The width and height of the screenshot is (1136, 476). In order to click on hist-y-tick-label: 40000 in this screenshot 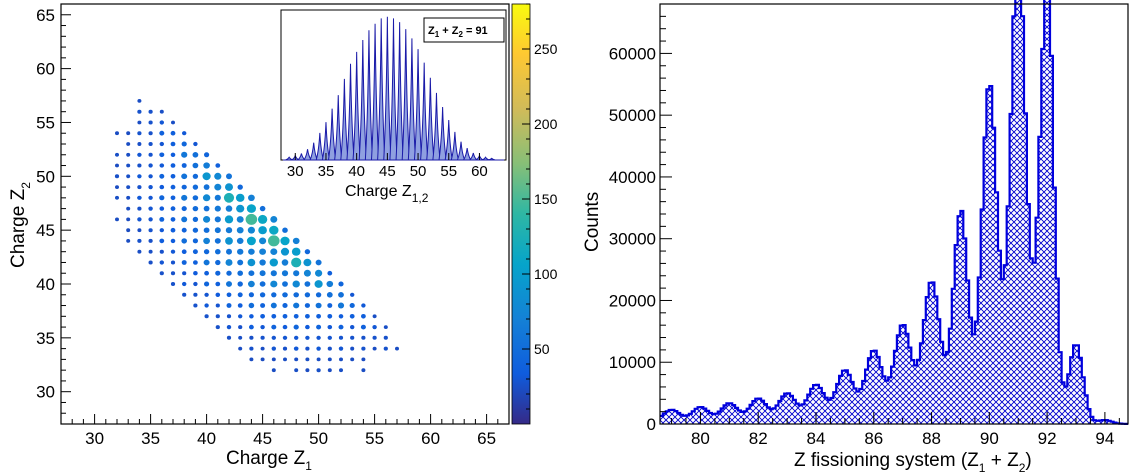, I will do `click(632, 177)`.